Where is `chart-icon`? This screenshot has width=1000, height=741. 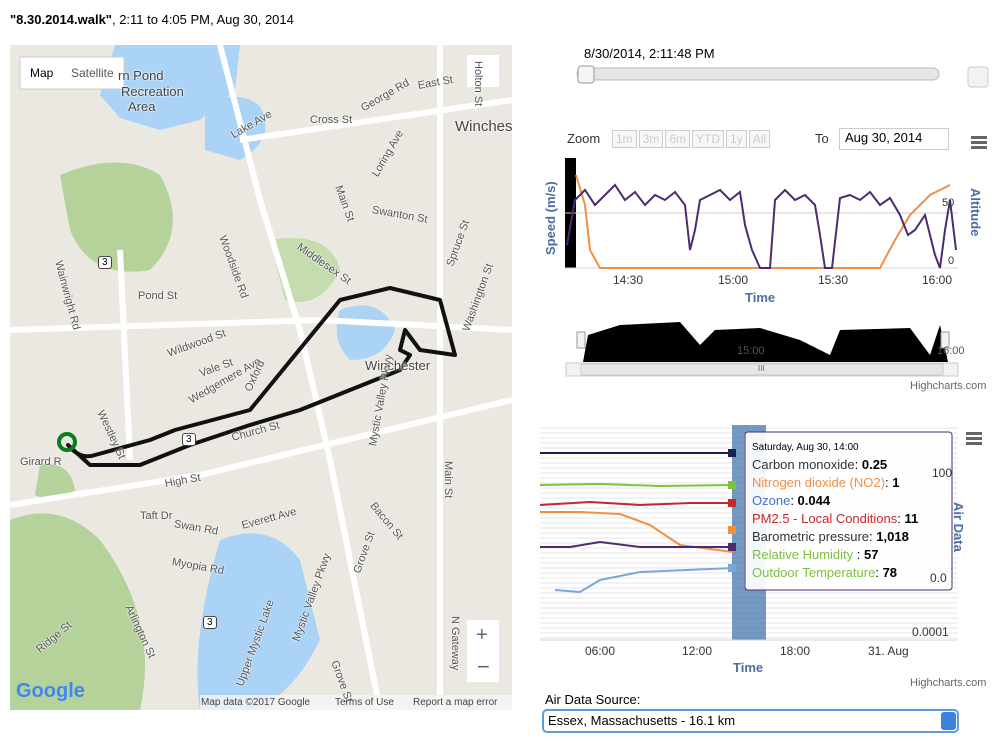 chart-icon is located at coordinates (978, 77).